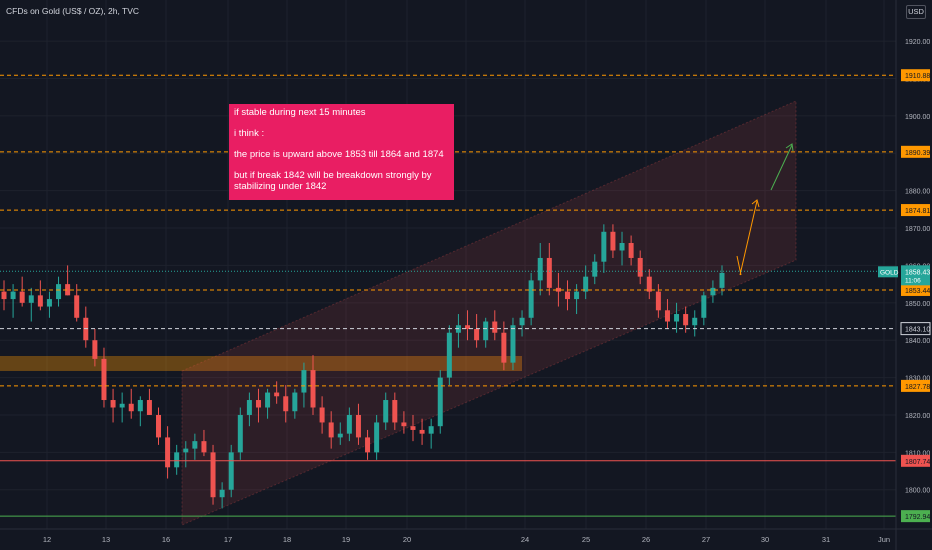  Describe the element at coordinates (917, 153) in the screenshot. I see `price-level-label: 1890.39` at that location.